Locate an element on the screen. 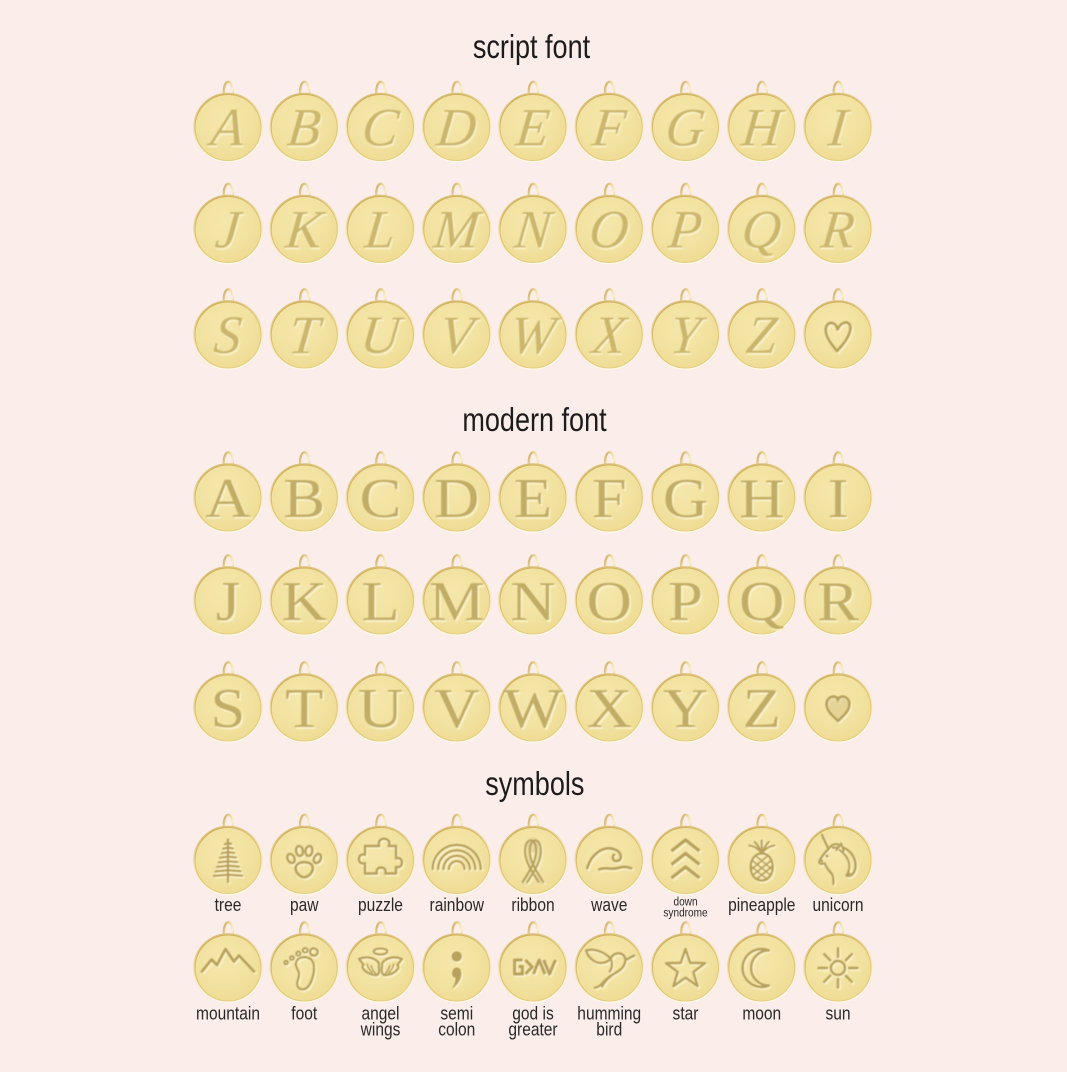 The width and height of the screenshot is (1067, 1072). svg-text: greater is located at coordinates (533, 1029).